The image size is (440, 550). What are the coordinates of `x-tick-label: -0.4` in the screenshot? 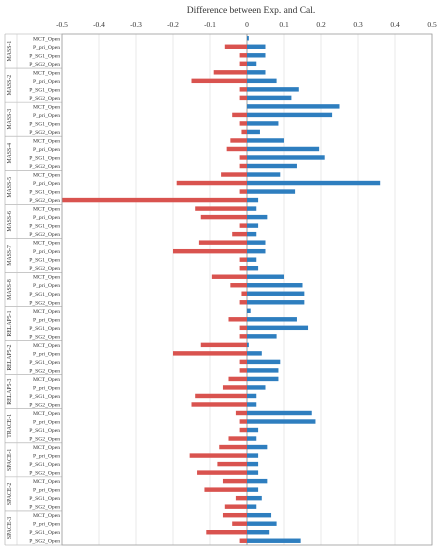 It's located at (99, 24).